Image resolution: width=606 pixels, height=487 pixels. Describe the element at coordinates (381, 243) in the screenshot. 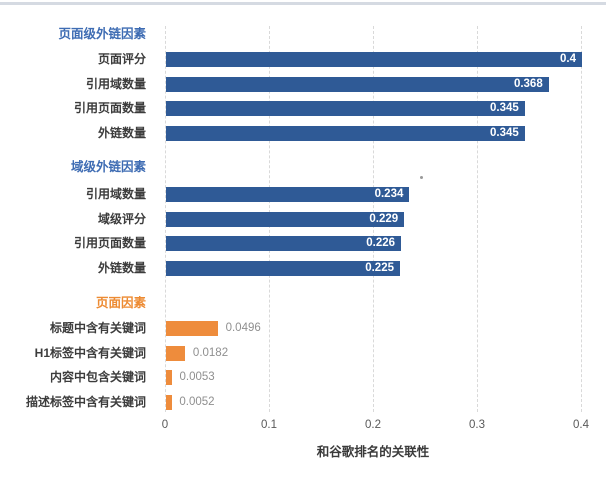

I see `bar-value: 0.226` at that location.